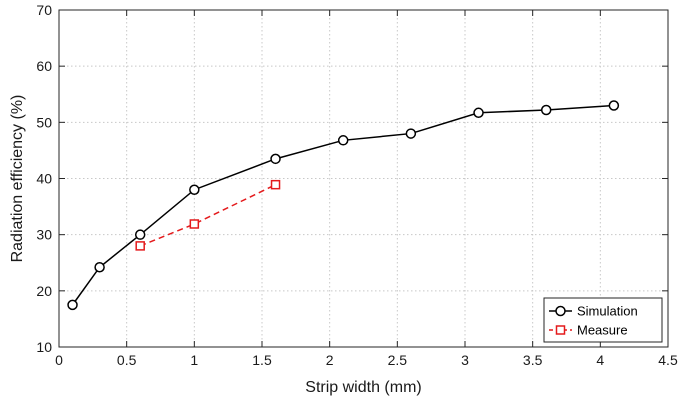 This screenshot has width=685, height=401. Describe the element at coordinates (17, 179) in the screenshot. I see `y-axis-label: Radiation efficiency (%)` at that location.